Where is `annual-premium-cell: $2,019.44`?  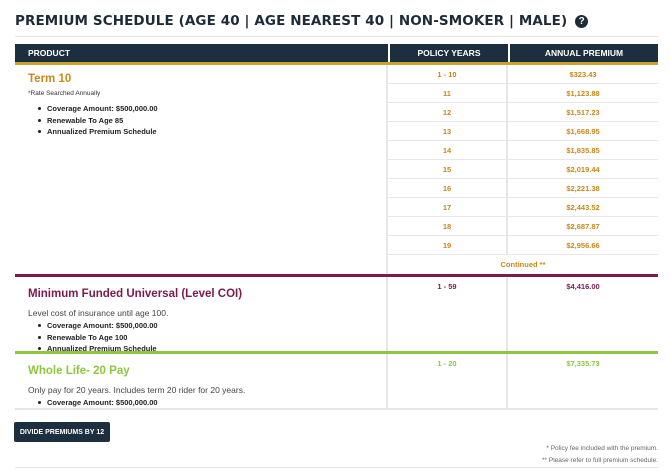 annual-premium-cell: $2,019.44 is located at coordinates (583, 169).